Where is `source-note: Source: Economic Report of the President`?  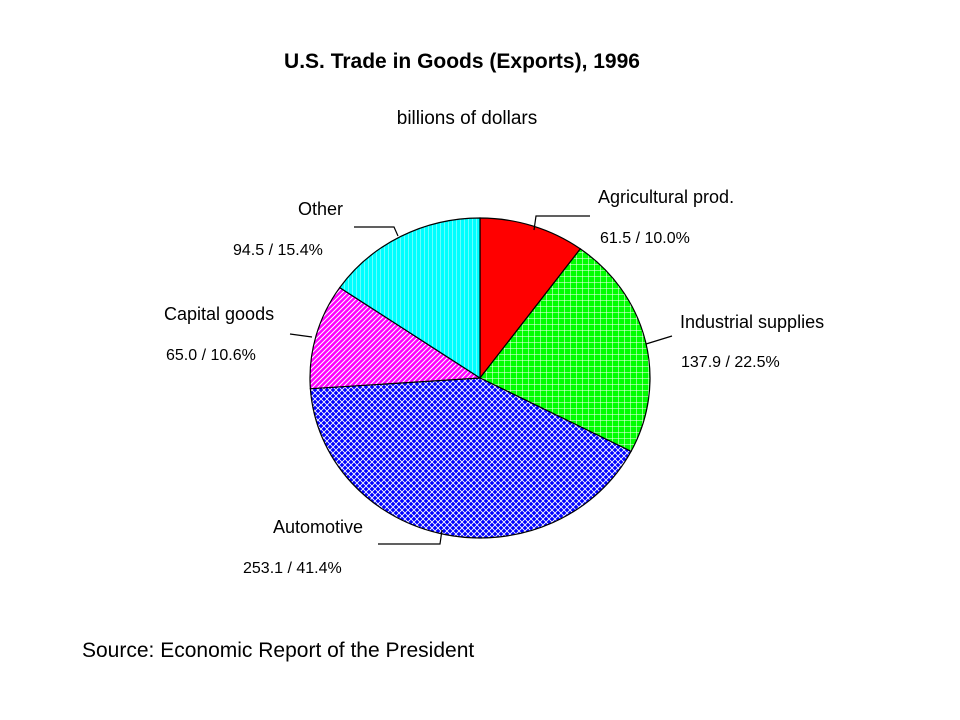
source-note: Source: Economic Report of the President is located at coordinates (278, 650).